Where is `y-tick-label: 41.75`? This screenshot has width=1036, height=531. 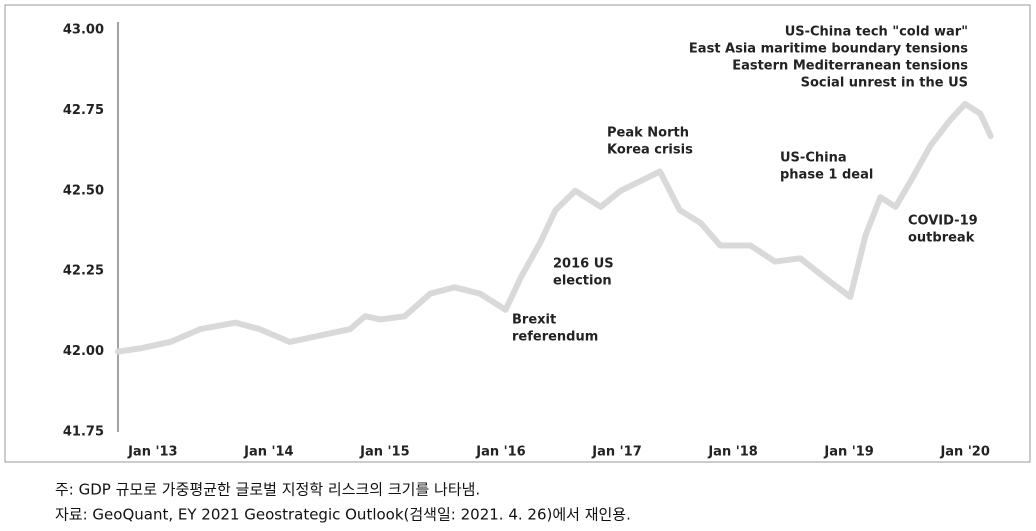
y-tick-label: 41.75 is located at coordinates (83, 432).